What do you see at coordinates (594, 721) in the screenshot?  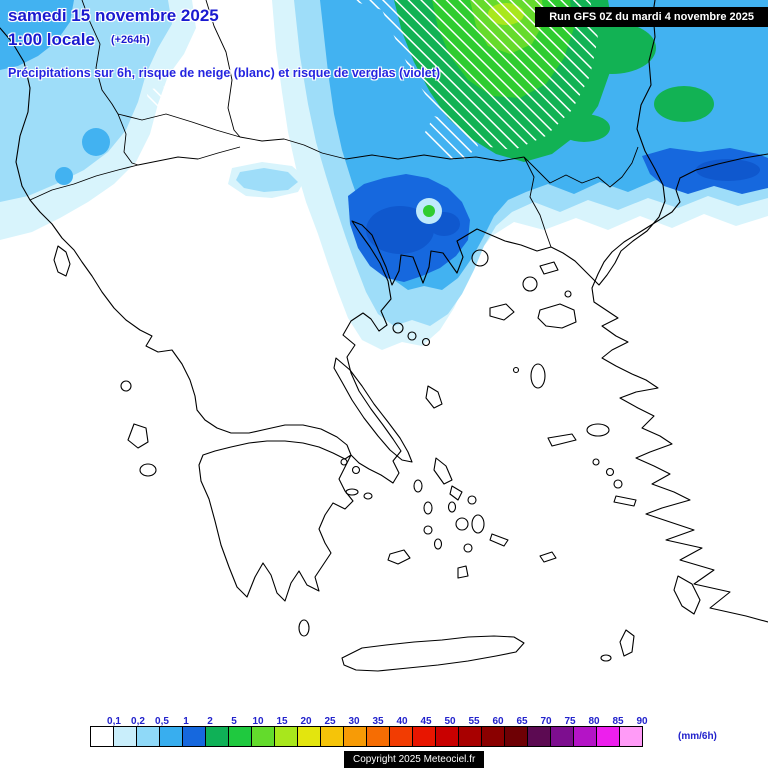 I see `legend-tick-label: 80` at bounding box center [594, 721].